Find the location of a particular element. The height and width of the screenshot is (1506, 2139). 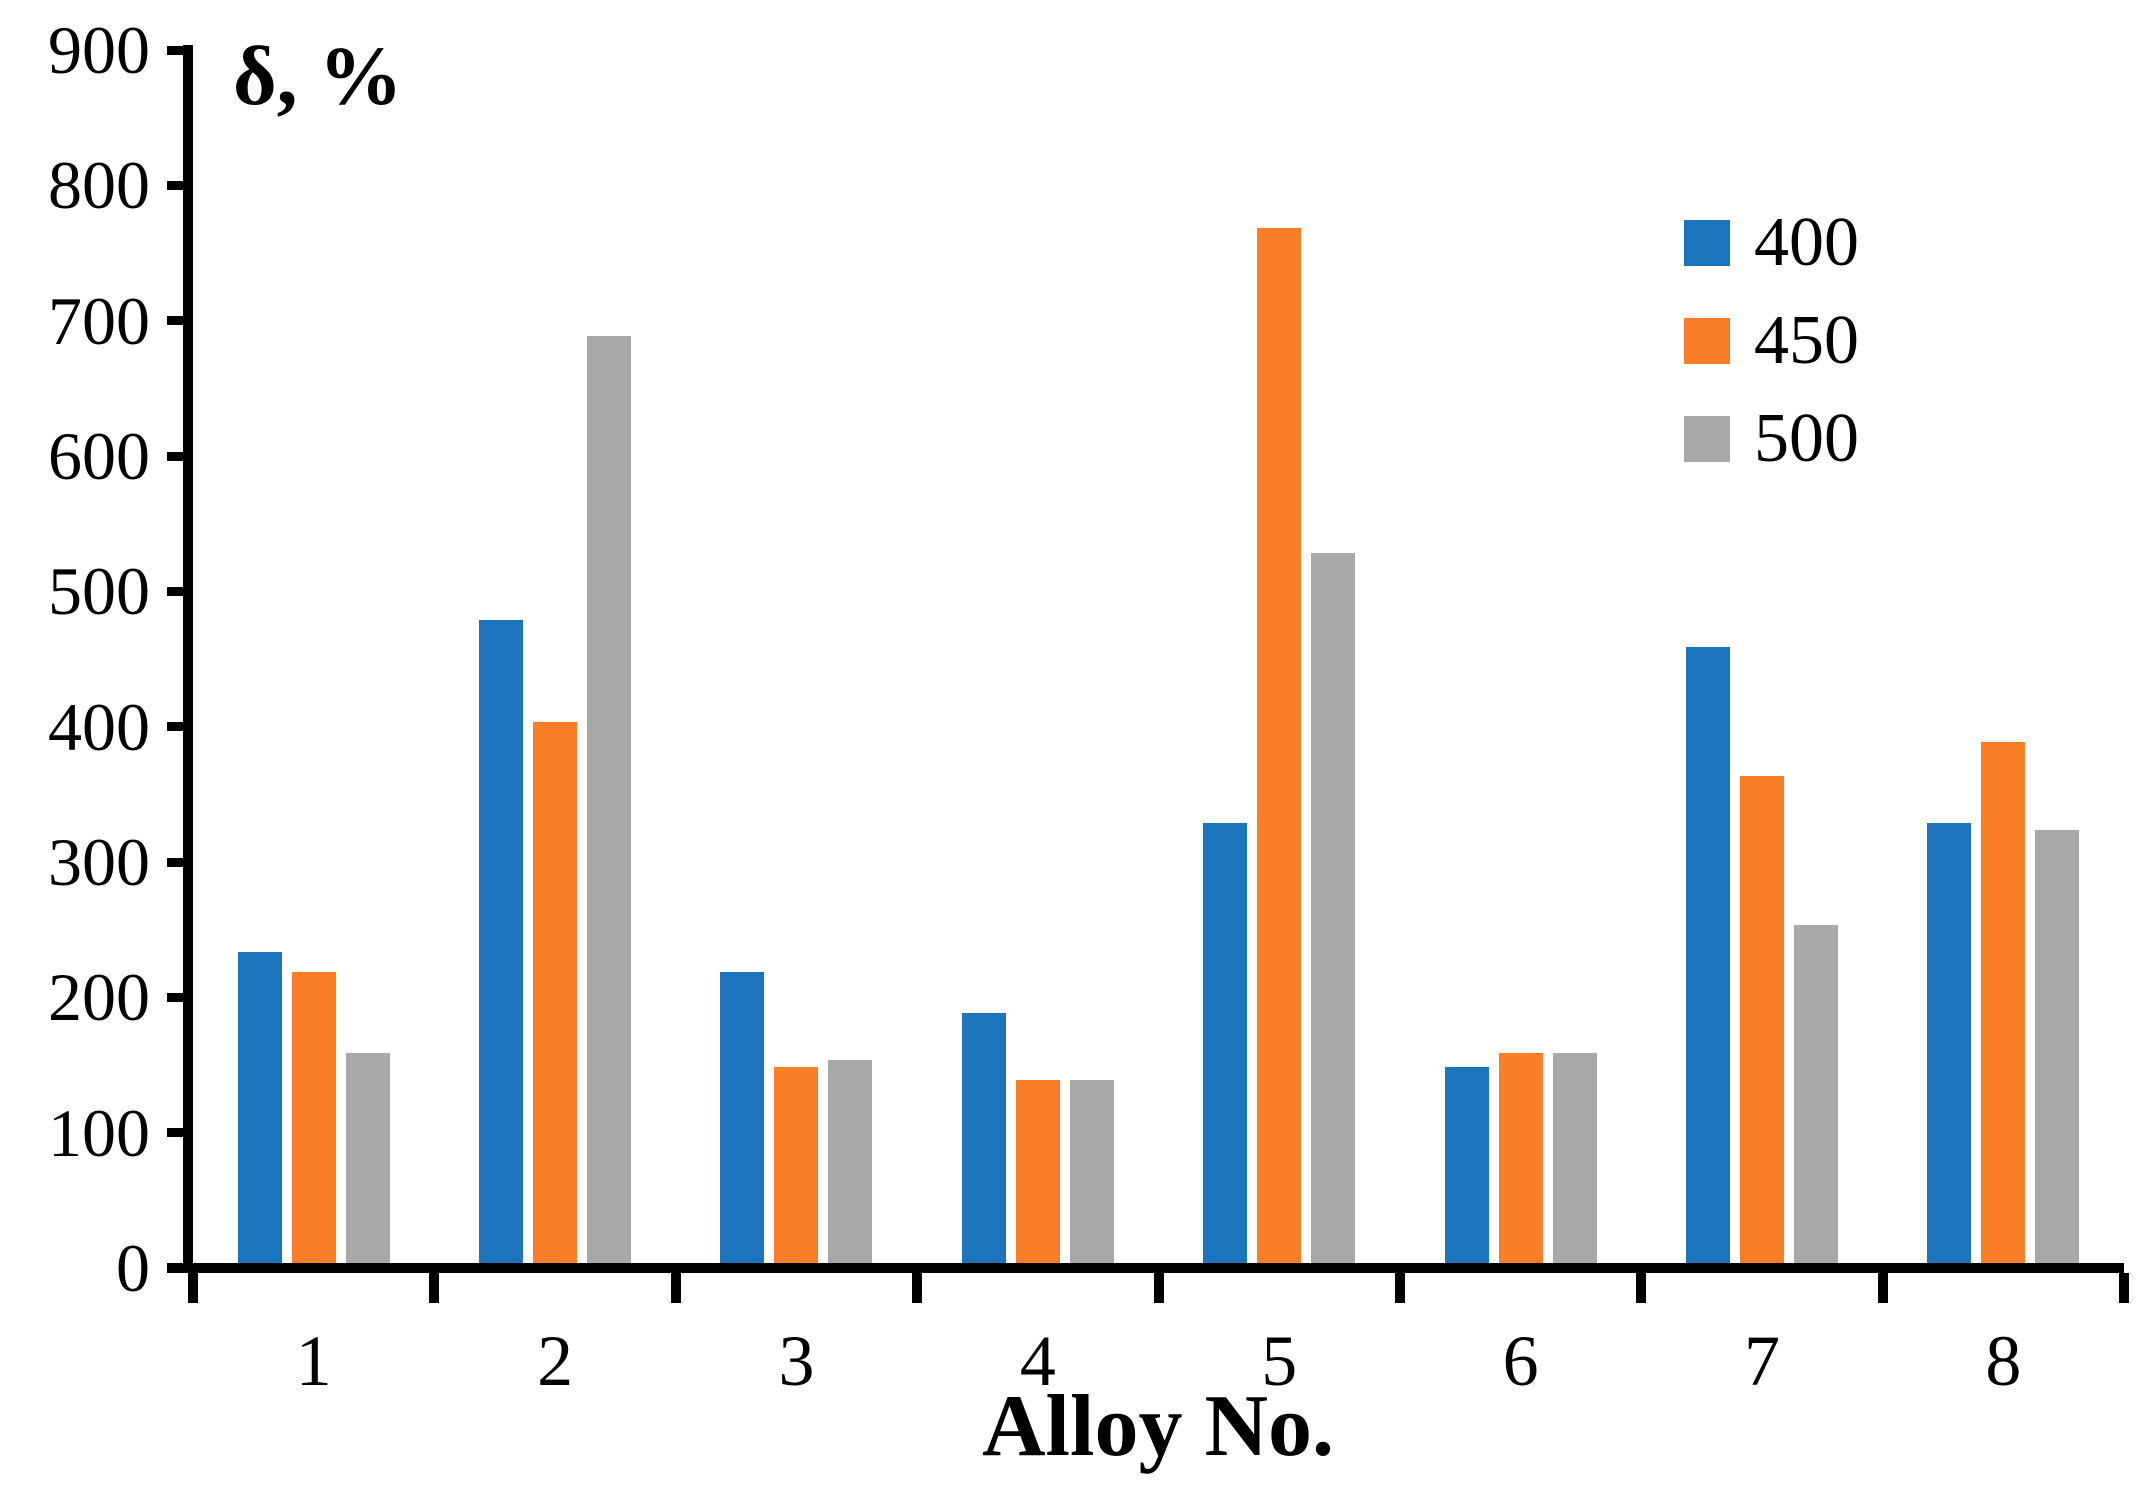

y-tick-label: 200 is located at coordinates (99, 997).